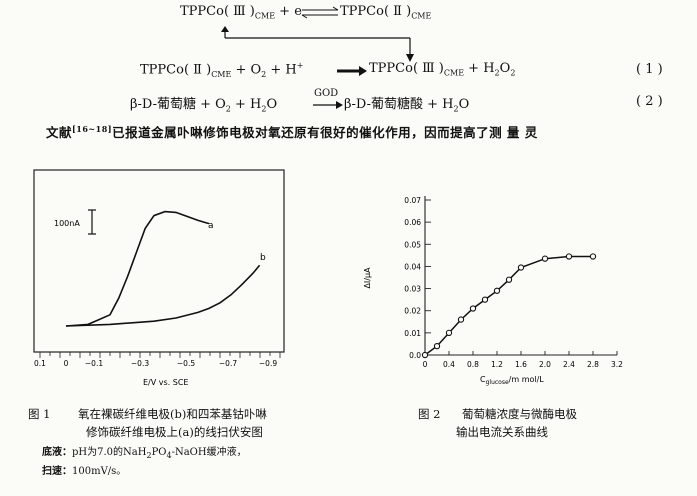 The height and width of the screenshot is (496, 697). Describe the element at coordinates (502, 432) in the screenshot. I see `figure2-caption-line2: 输出电流关系曲线` at that location.